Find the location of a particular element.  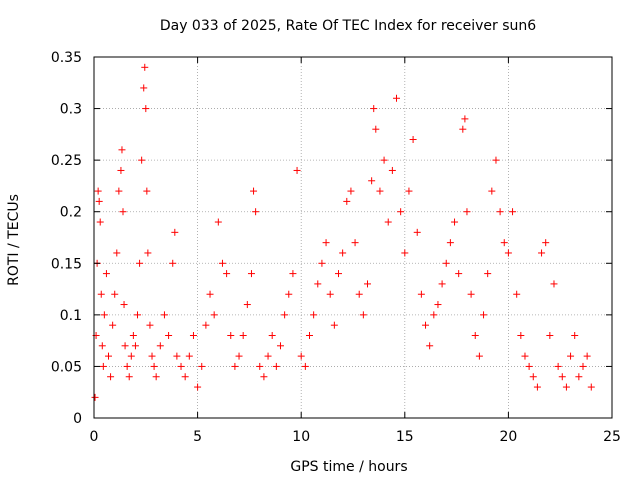

x-axis-label: GPS time / hours is located at coordinates (348, 467).